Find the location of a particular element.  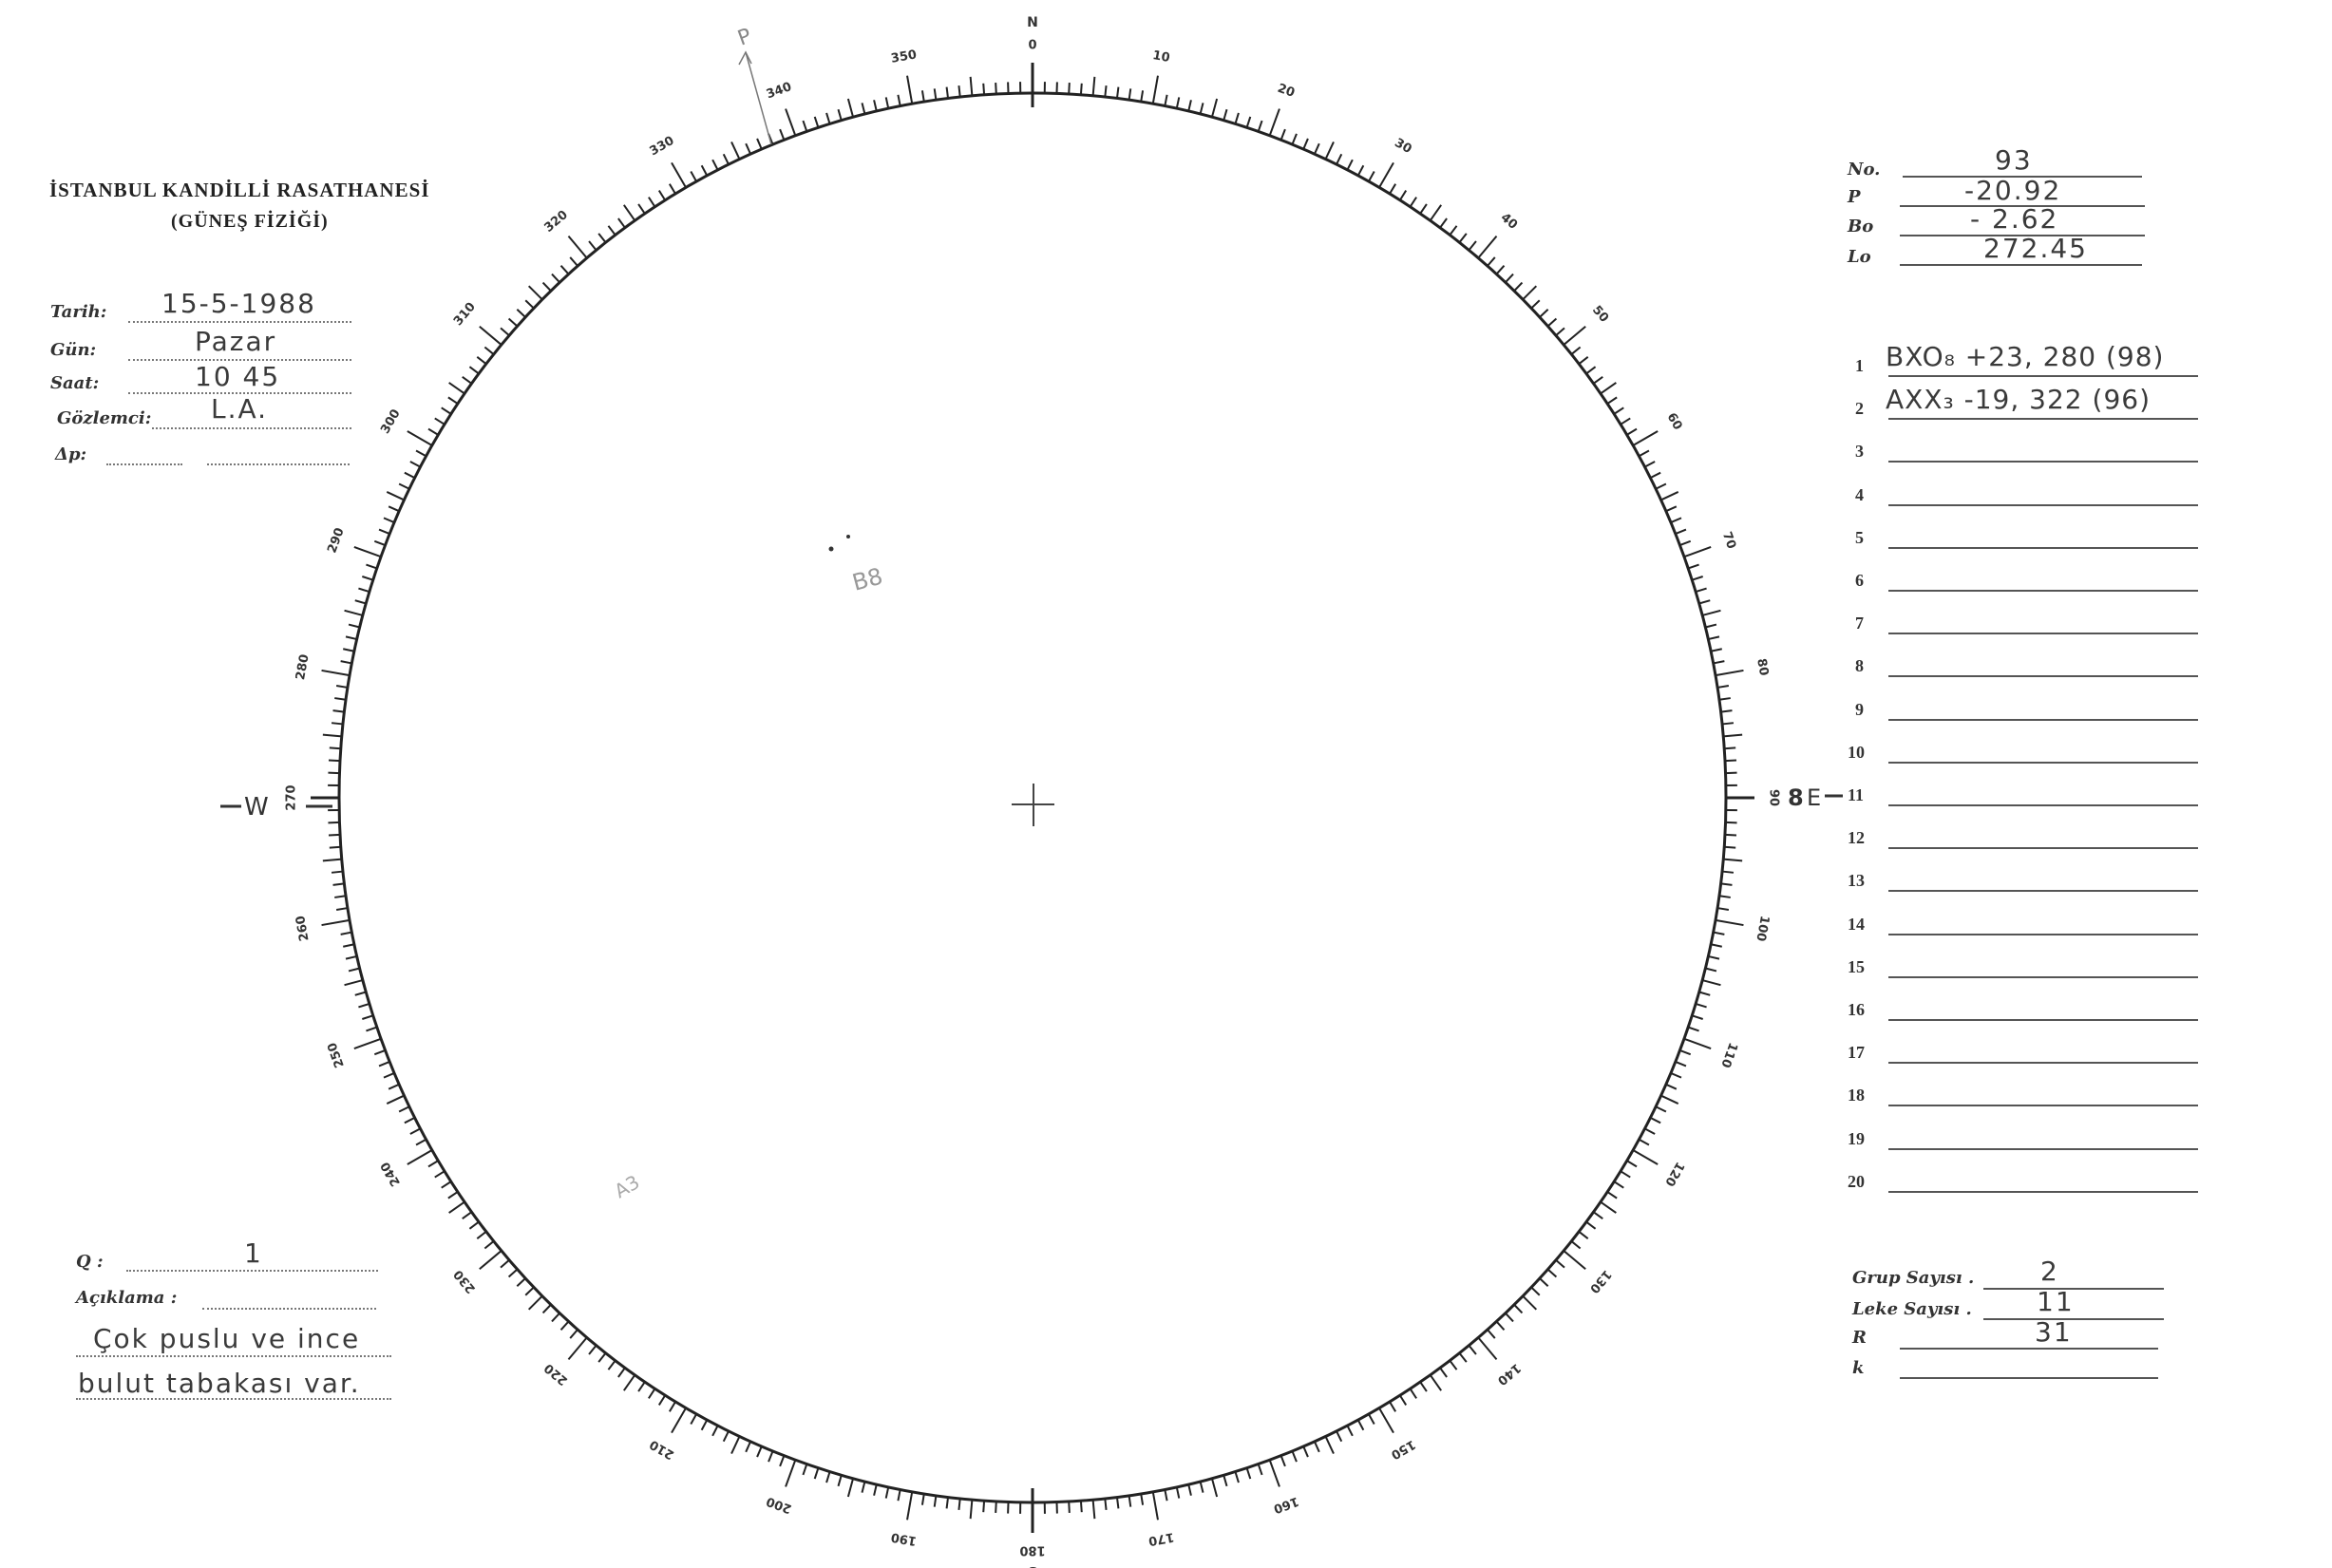

k-field is located at coordinates (2029, 1378).